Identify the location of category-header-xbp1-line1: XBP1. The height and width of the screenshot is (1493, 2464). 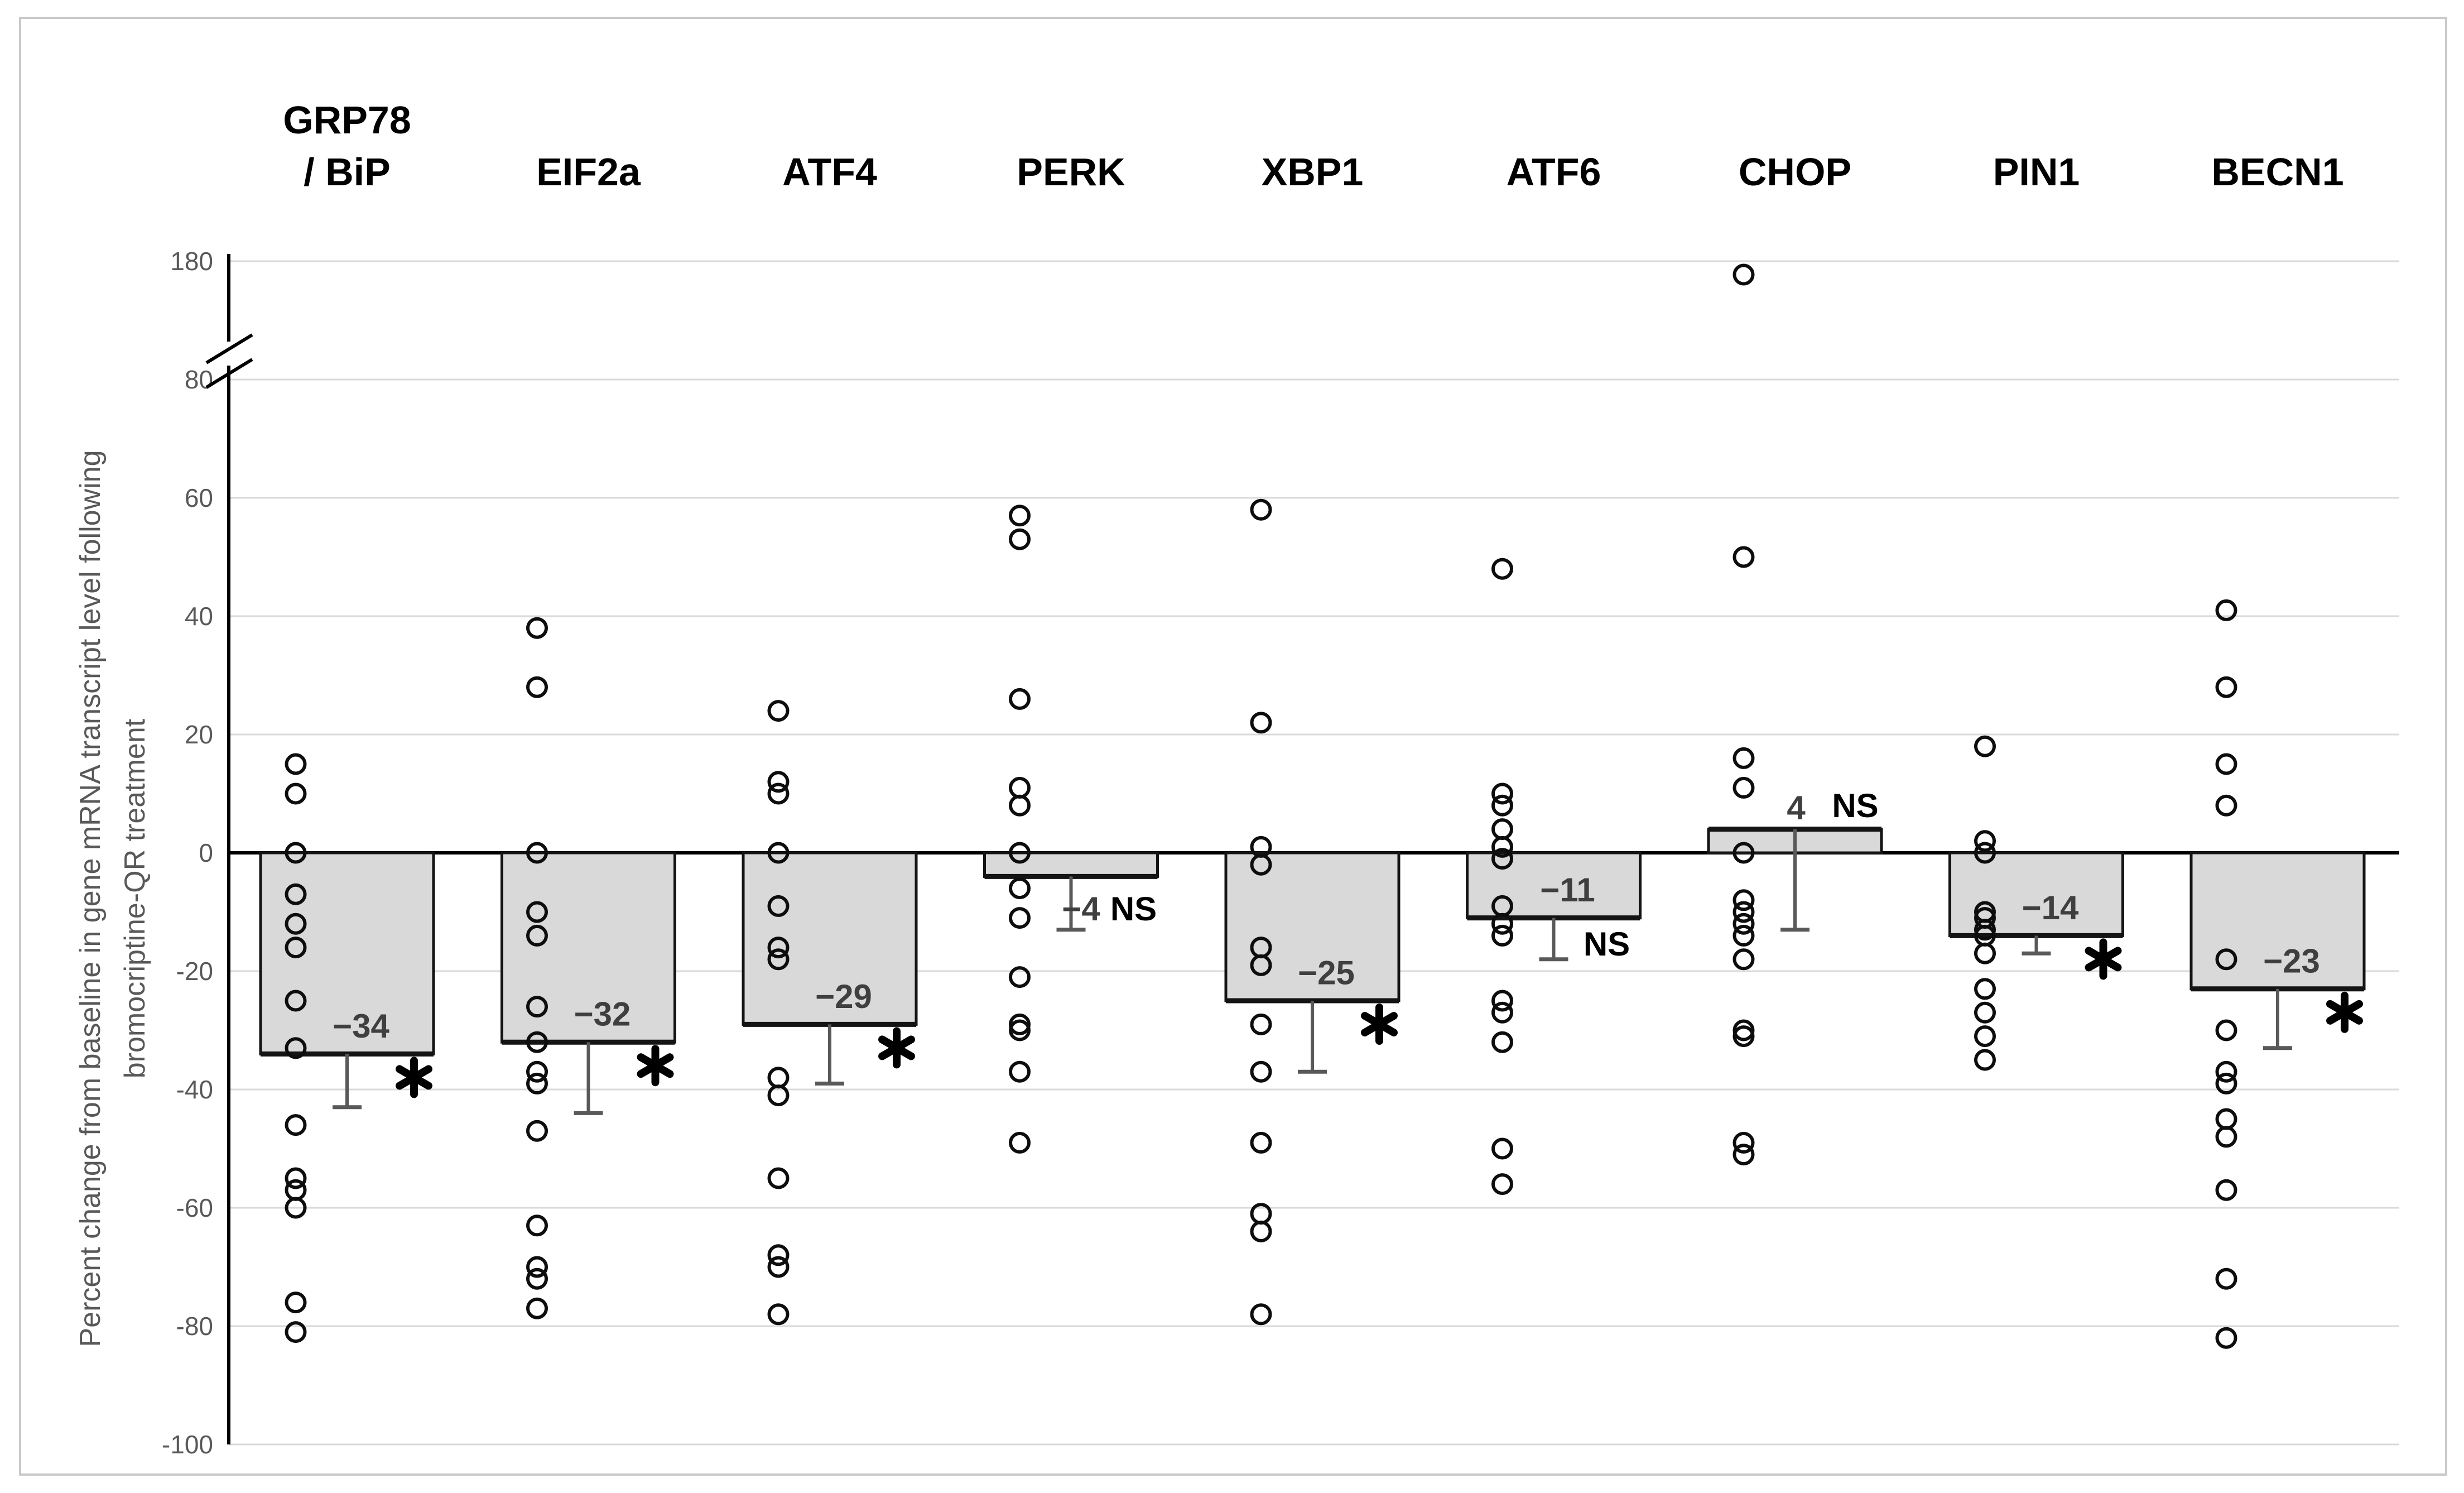
(1313, 172).